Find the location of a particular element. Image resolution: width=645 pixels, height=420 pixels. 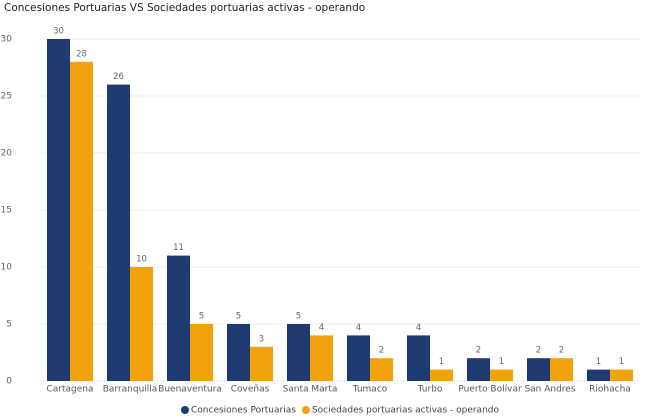

x-tick-label: Puerto Bolívar is located at coordinates (490, 390).